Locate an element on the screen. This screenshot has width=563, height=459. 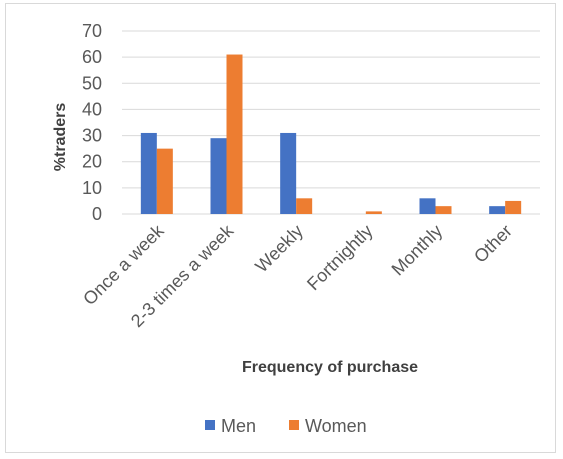
legend-label-men: Men is located at coordinates (238, 426).